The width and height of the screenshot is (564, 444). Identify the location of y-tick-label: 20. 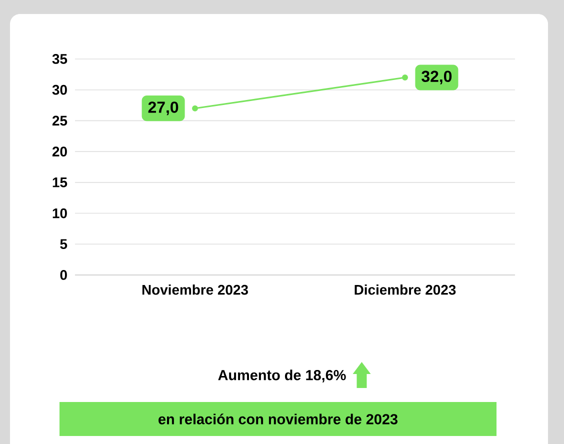
(59, 151).